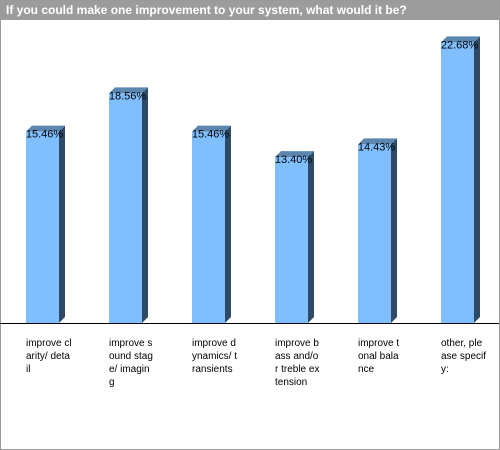 Image resolution: width=500 pixels, height=450 pixels. Describe the element at coordinates (460, 45) in the screenshot. I see `data-label: 22.68%` at that location.